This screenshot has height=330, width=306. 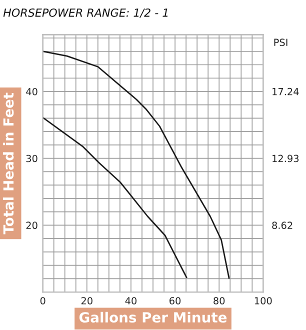 I want to click on x-axis-title: Gallons Per Minute, so click(x=153, y=317).